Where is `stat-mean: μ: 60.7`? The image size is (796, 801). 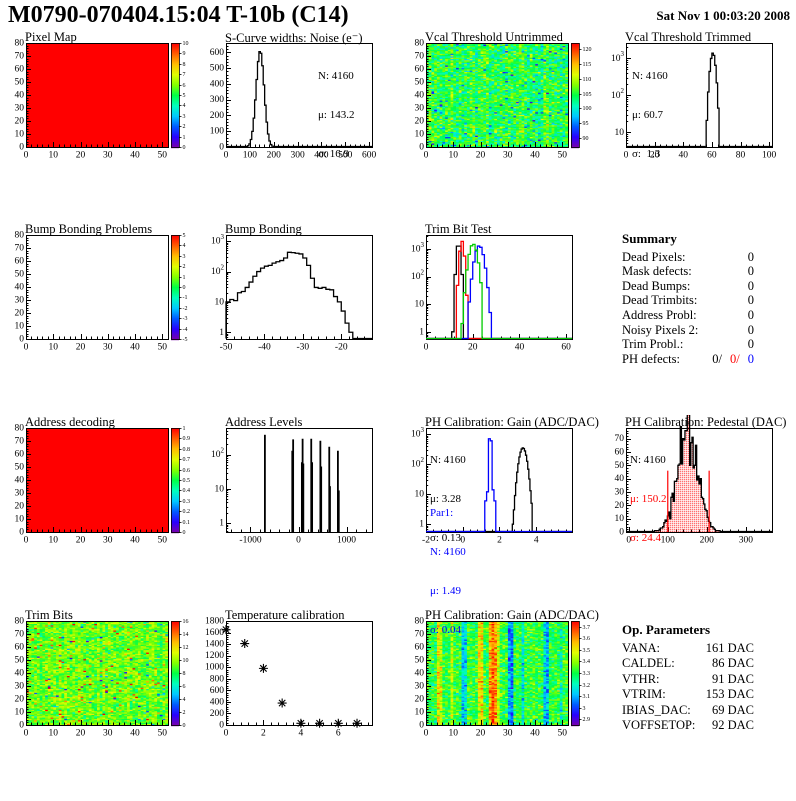
stat-mean: μ: 60.7 is located at coordinates (647, 115).